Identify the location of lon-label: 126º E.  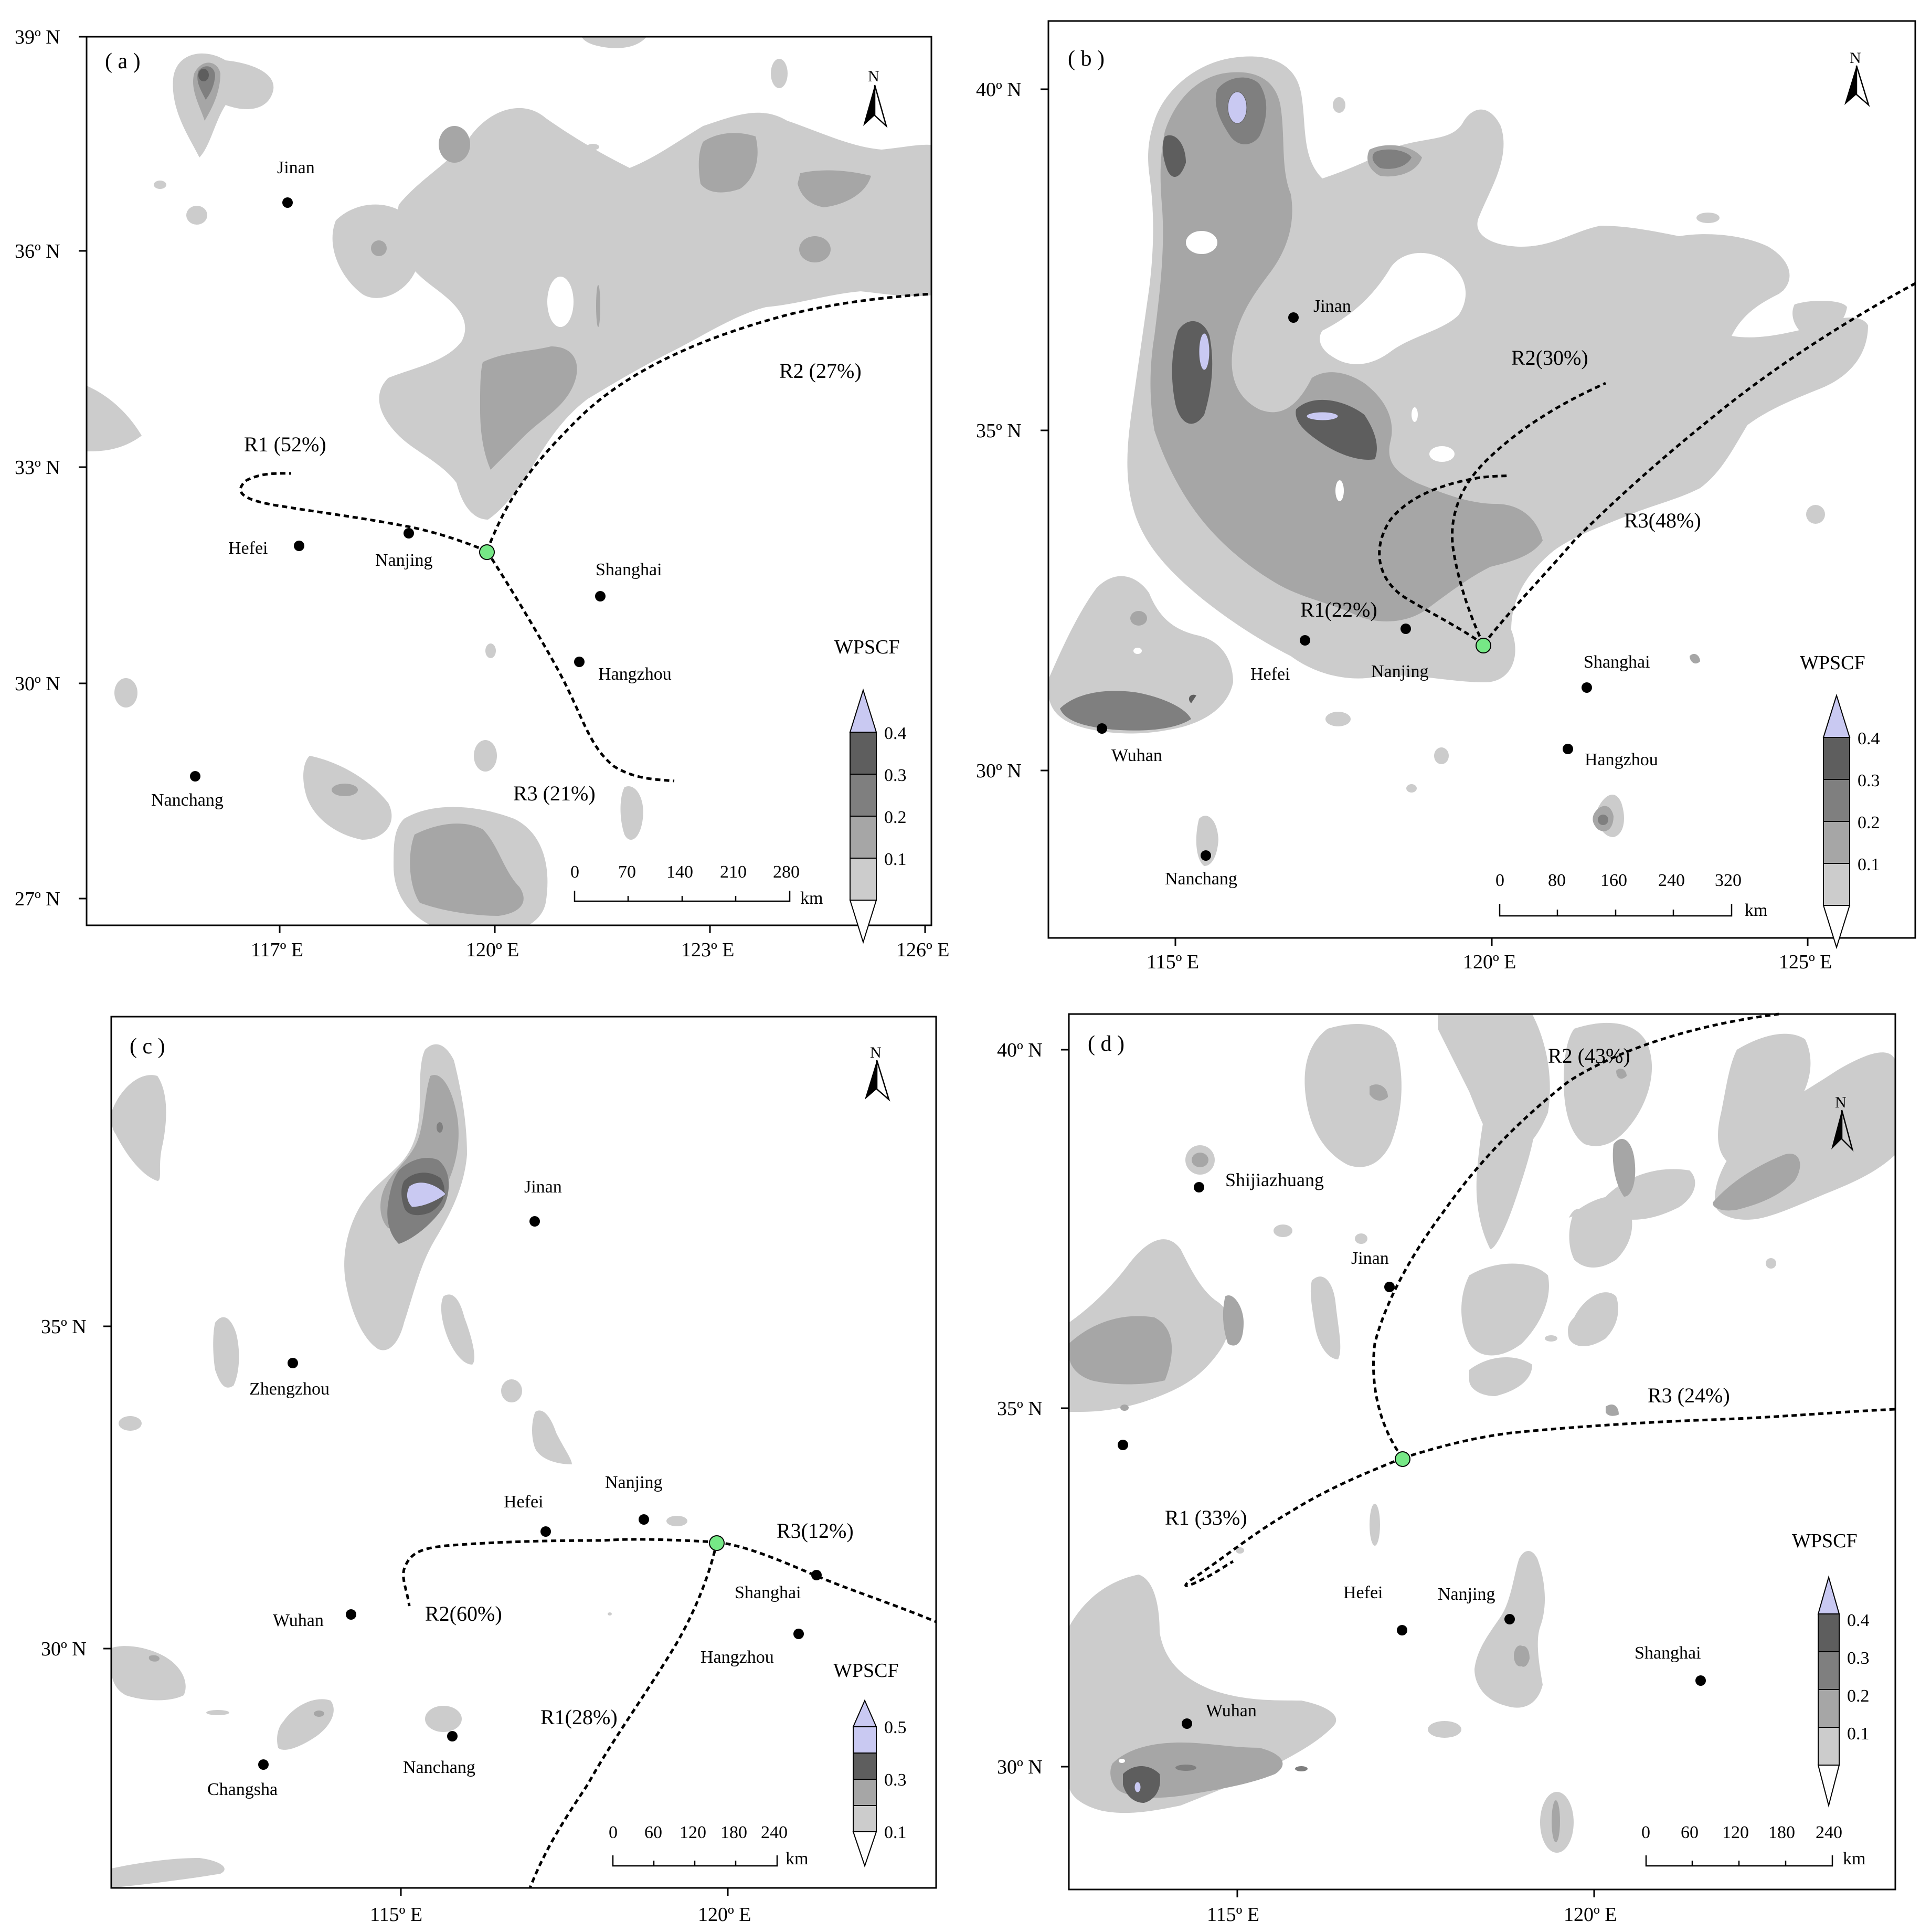
(923, 950).